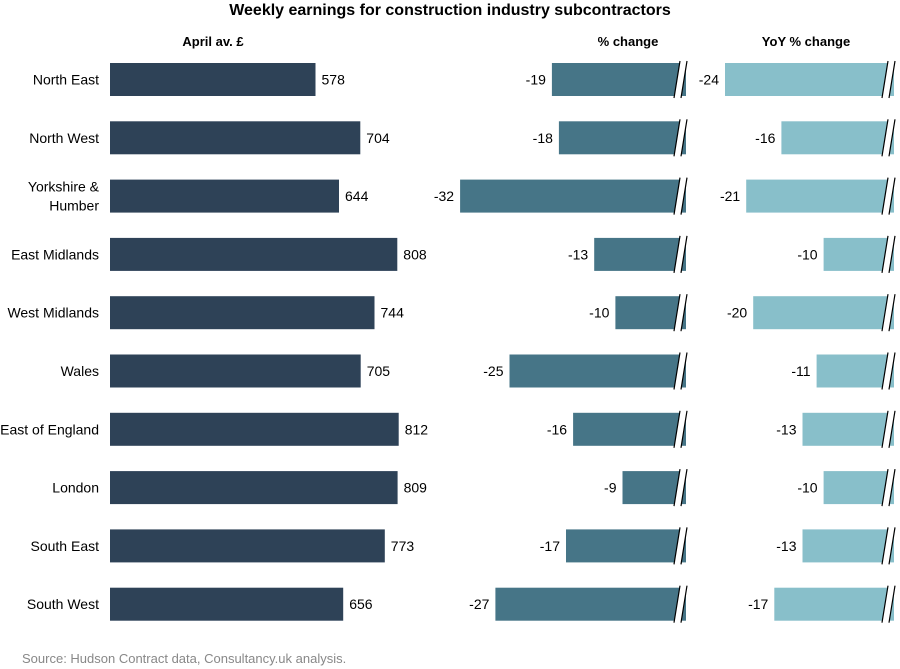 Image resolution: width=900 pixels, height=669 pixels. I want to click on data-label: -11, so click(800, 371).